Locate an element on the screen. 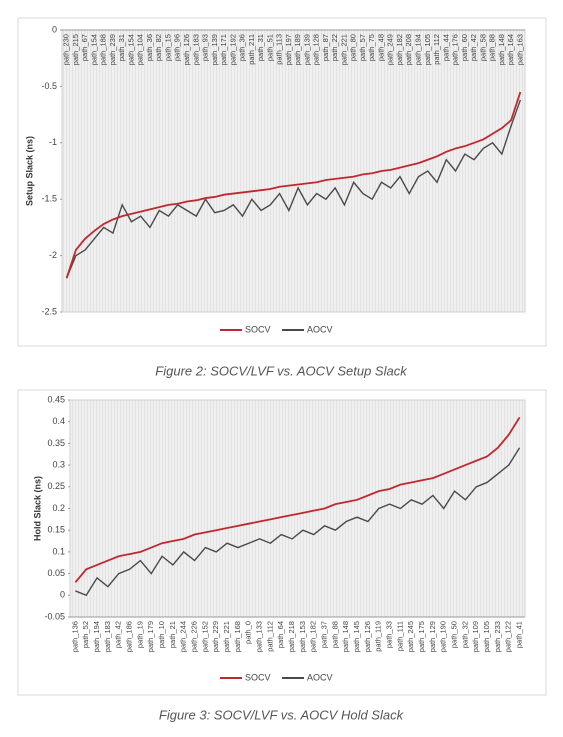  x-tick-label: path_190 is located at coordinates (443, 636).